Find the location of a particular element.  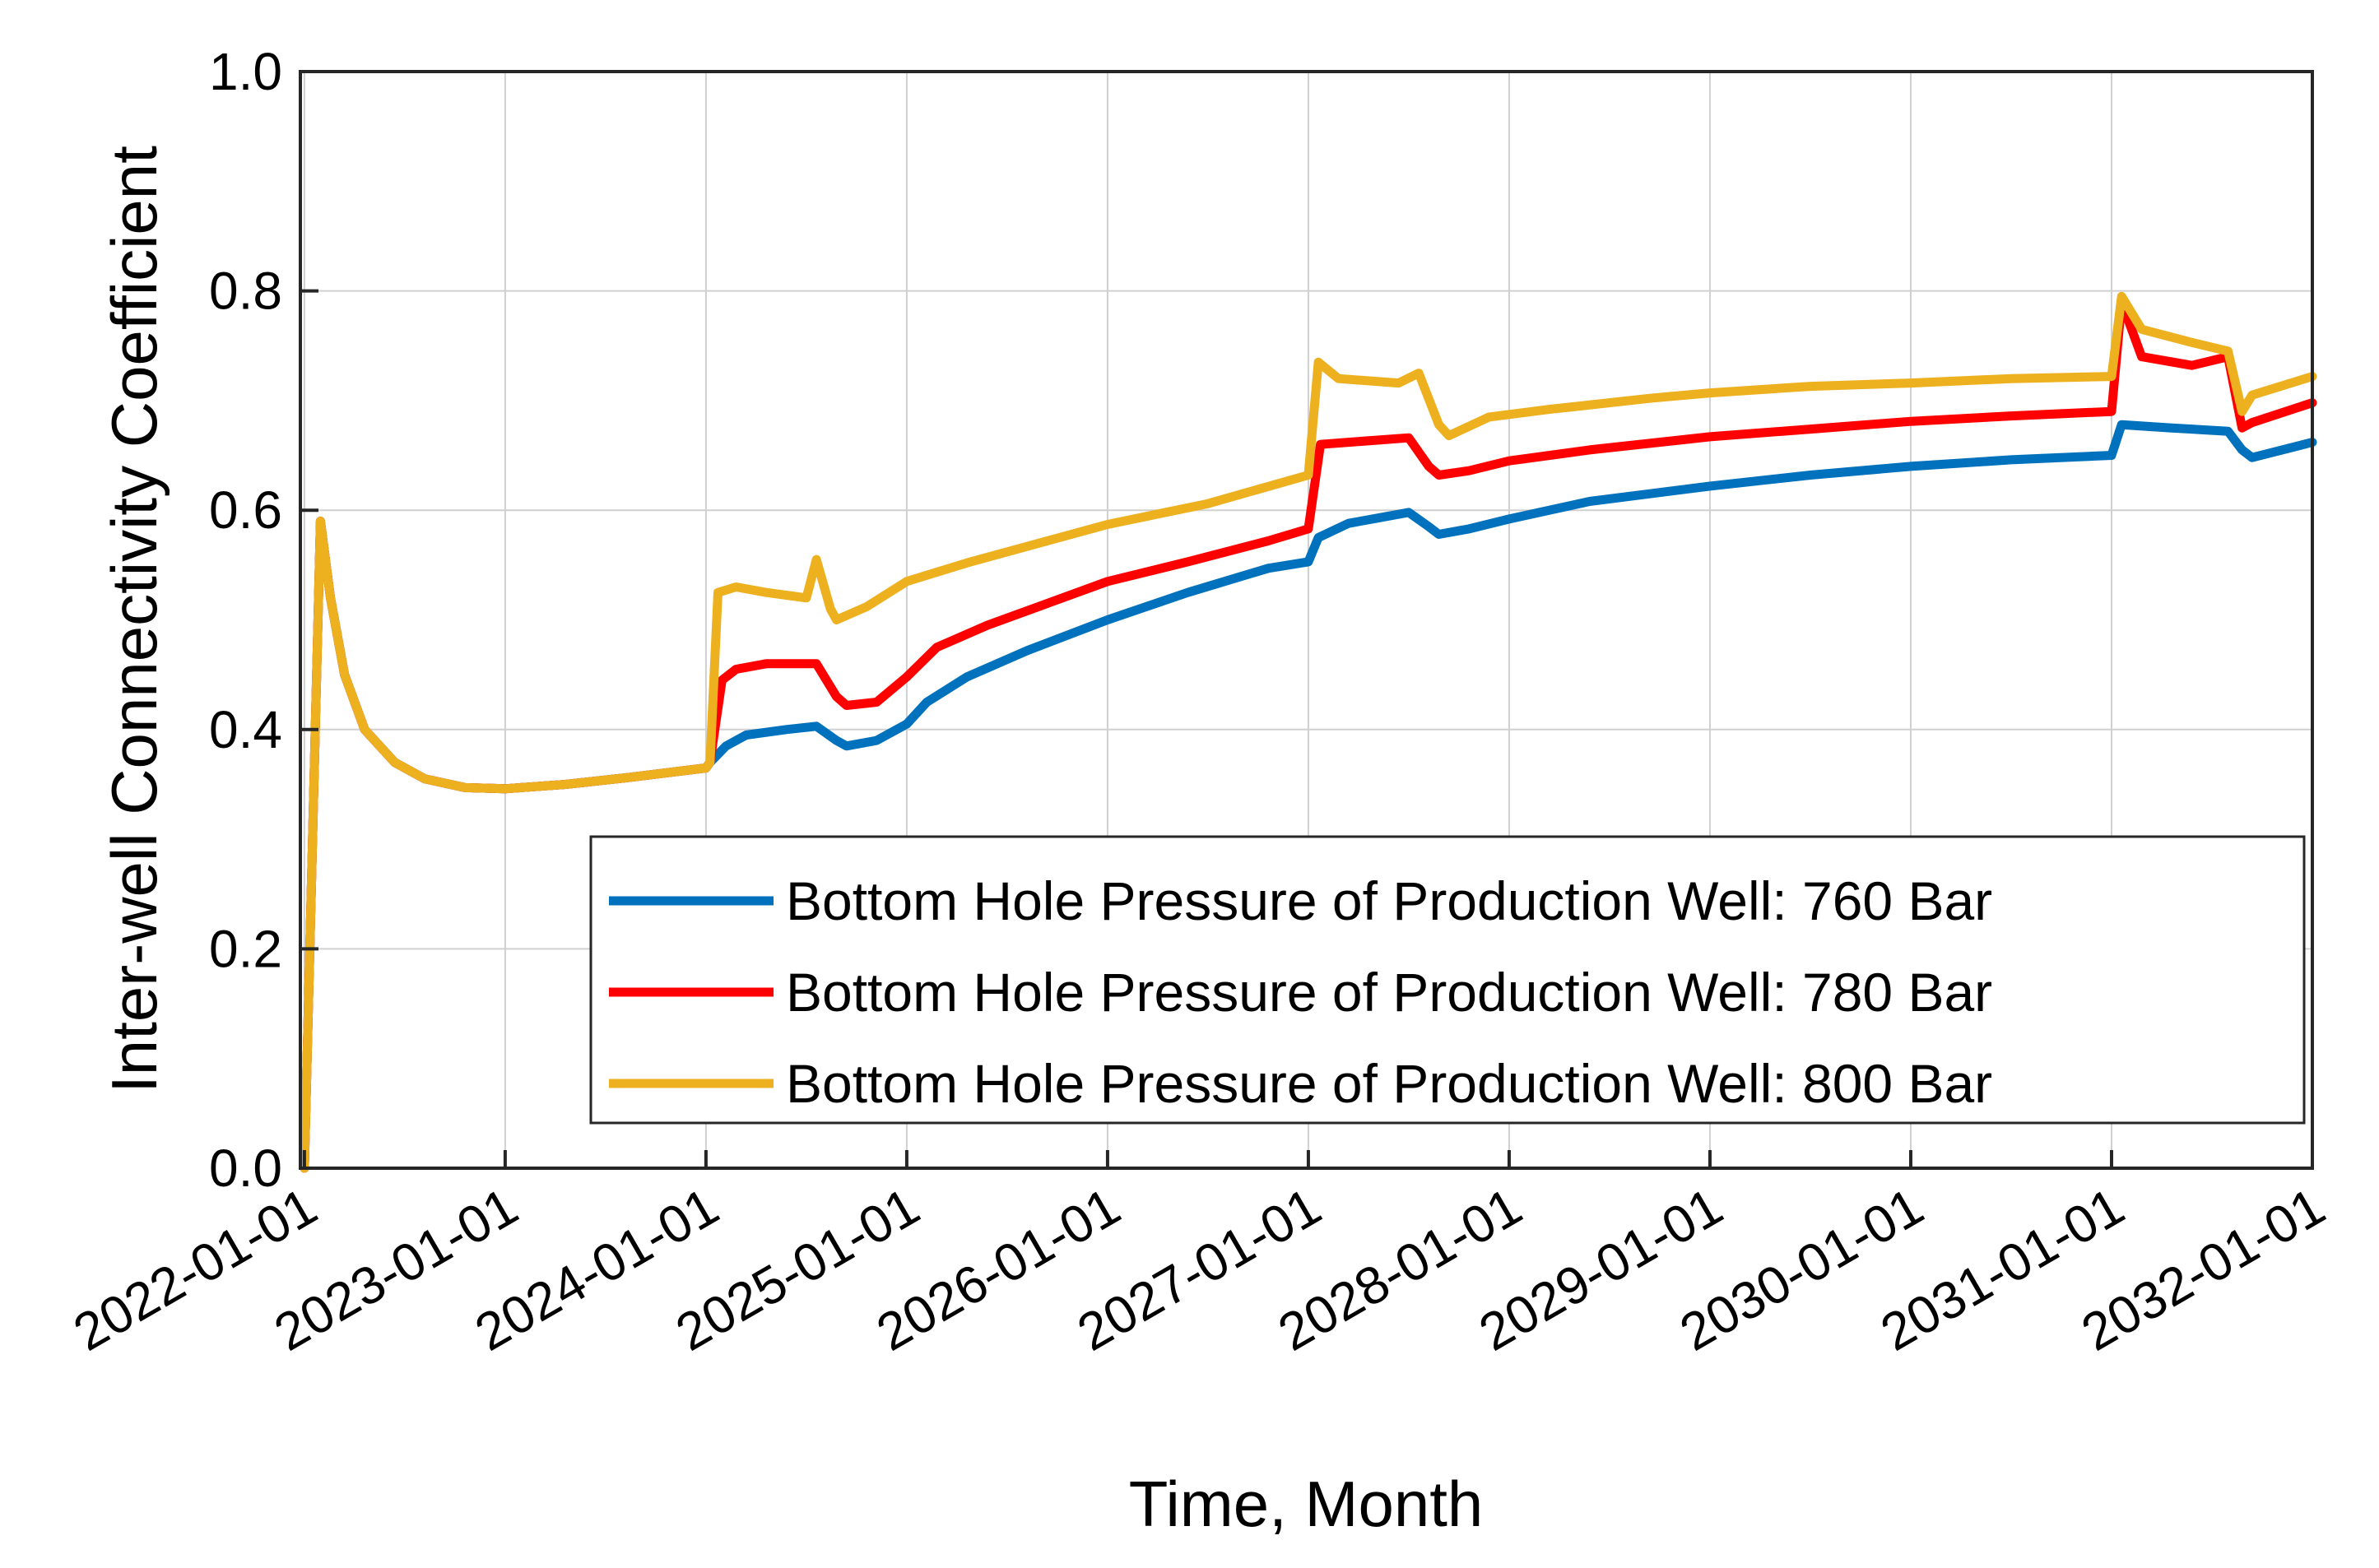

x-axis-title: Time, Month is located at coordinates (1306, 1504).